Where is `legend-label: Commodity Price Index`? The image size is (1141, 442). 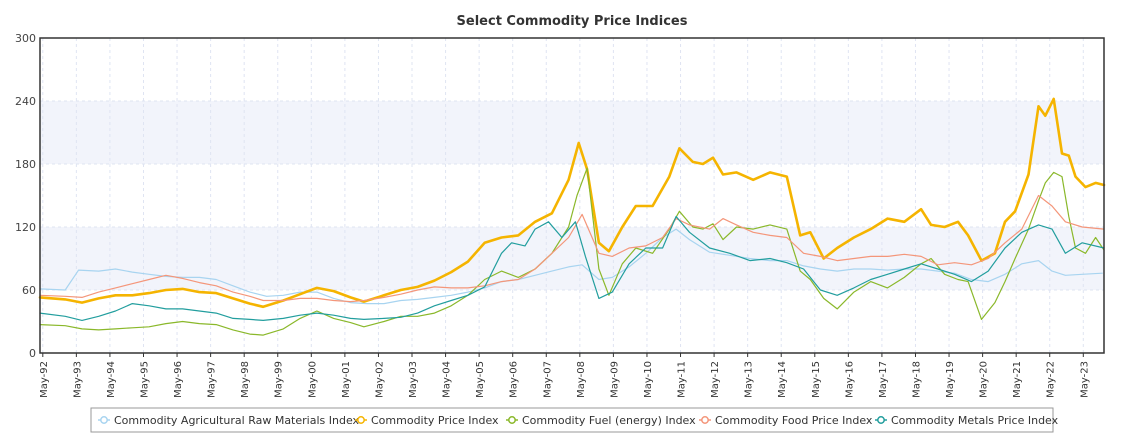
legend-label: Commodity Price Index is located at coordinates (435, 420).